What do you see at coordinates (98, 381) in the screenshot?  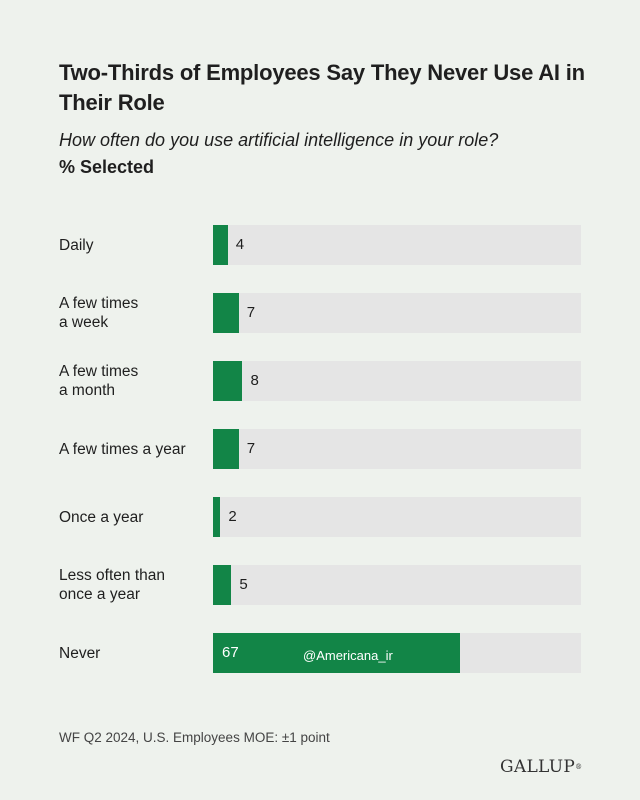 I see `category-label-text: A few times a month` at bounding box center [98, 381].